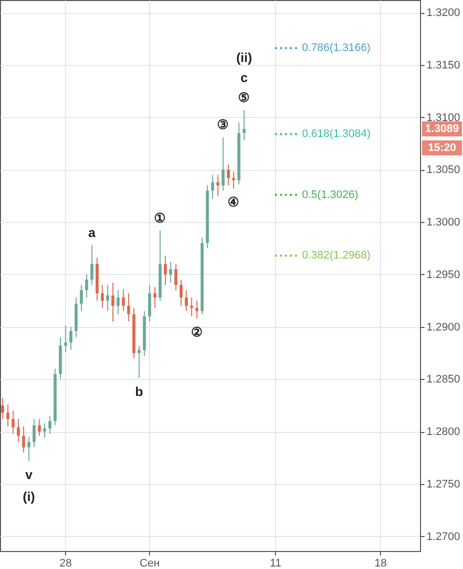 The image size is (463, 569). Describe the element at coordinates (443, 380) in the screenshot. I see `y-tick-label: 1.2850` at that location.